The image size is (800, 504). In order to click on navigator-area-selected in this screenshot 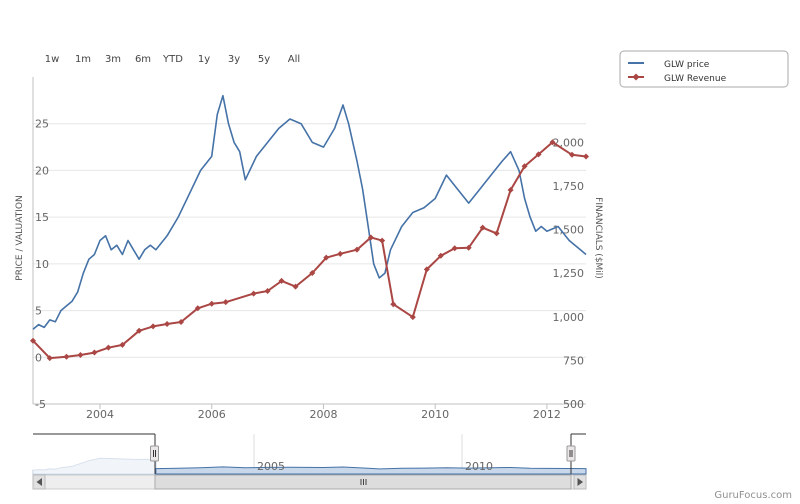, I will do `click(371, 470)`.